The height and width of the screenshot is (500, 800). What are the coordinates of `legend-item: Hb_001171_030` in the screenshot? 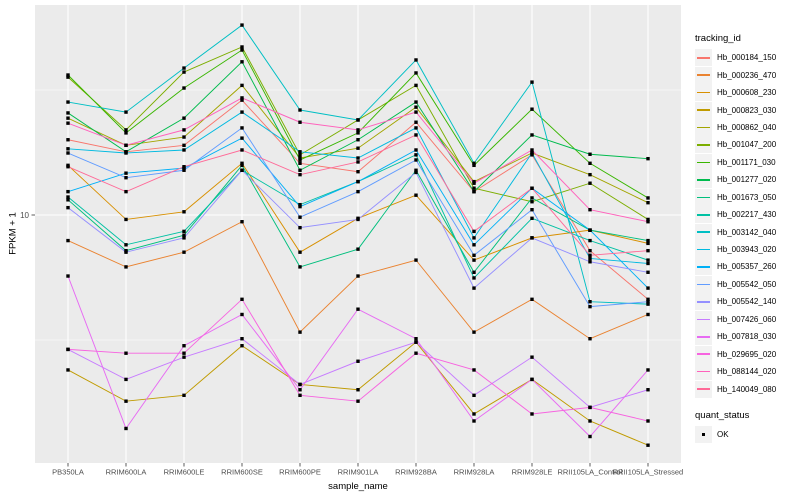 It's located at (744, 162).